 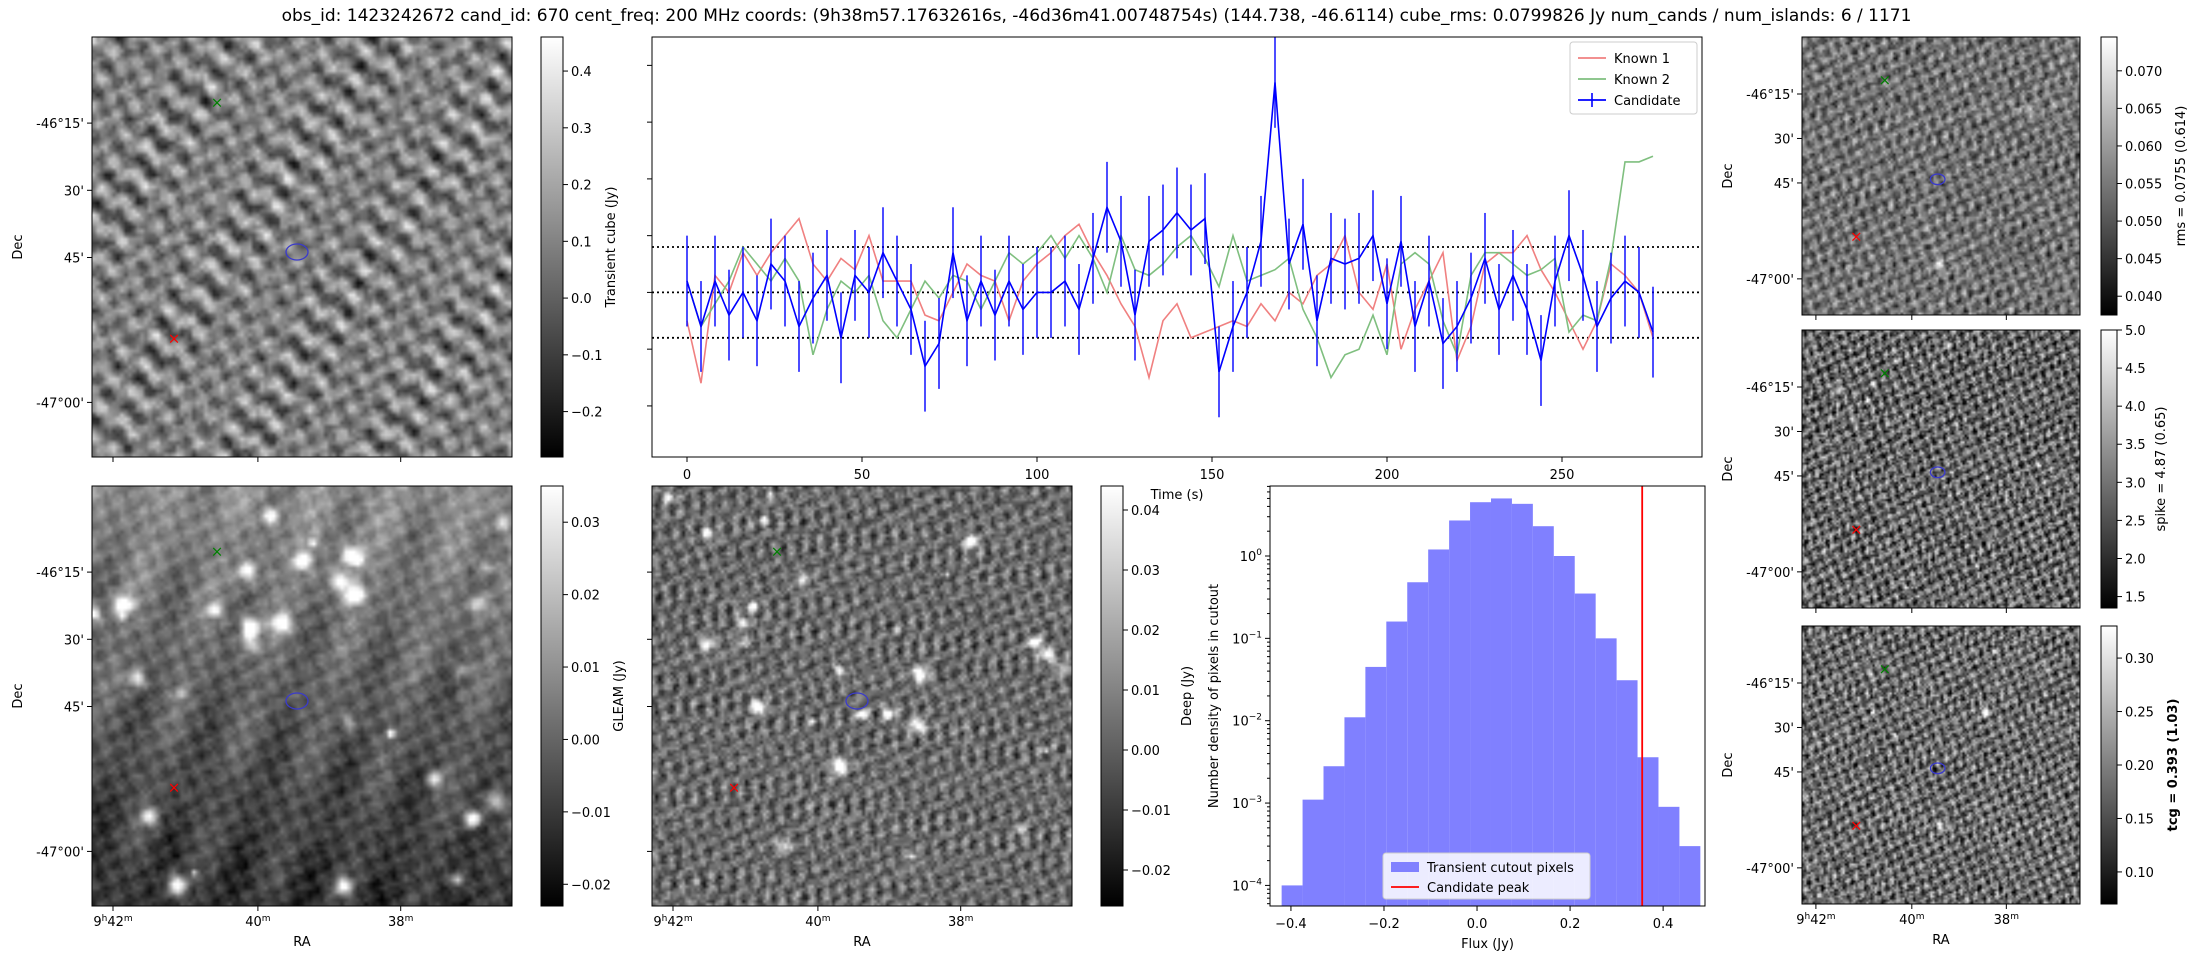 What do you see at coordinates (1212, 475) in the screenshot?
I see `tick-label: 150` at bounding box center [1212, 475].